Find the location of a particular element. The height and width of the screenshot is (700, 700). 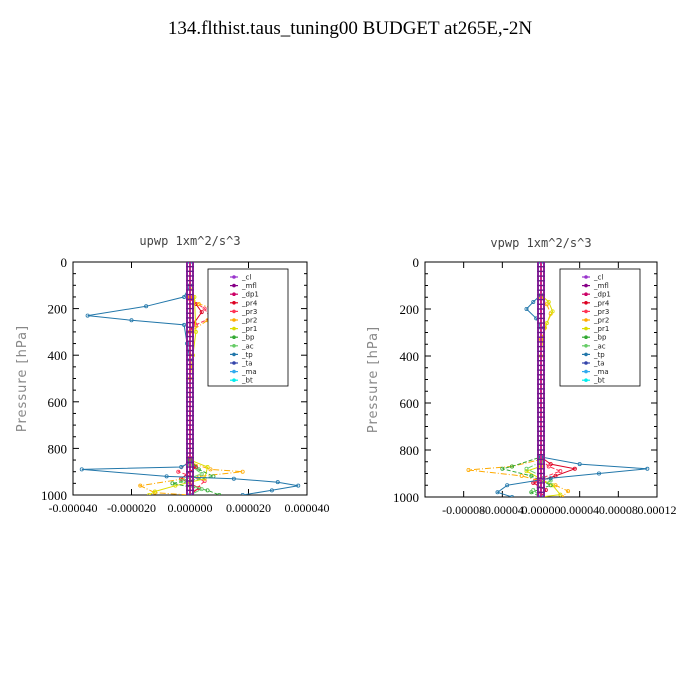

x-tick-label: 0.000040 is located at coordinates (307, 508).